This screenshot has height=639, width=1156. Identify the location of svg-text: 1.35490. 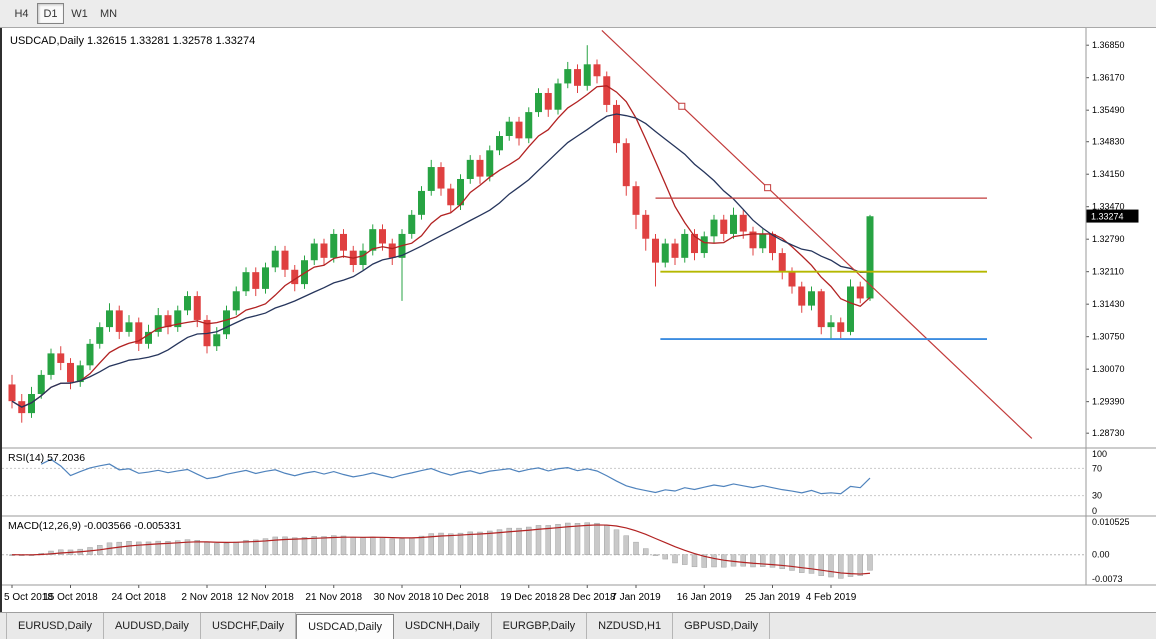
(1108, 110).